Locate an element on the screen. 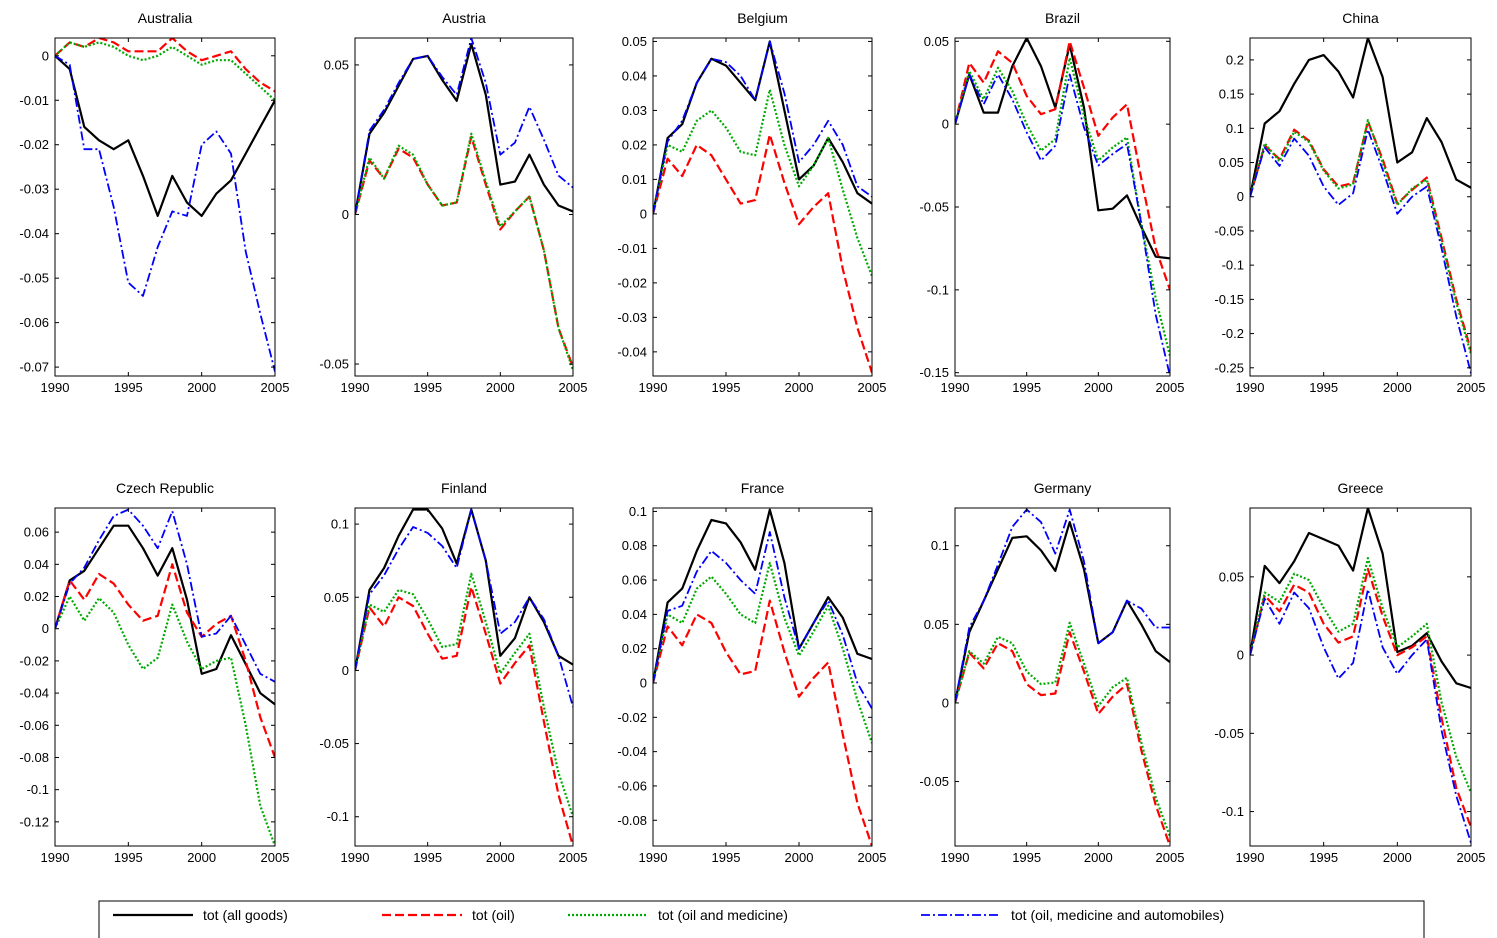  panel-title: Australia is located at coordinates (165, 18).